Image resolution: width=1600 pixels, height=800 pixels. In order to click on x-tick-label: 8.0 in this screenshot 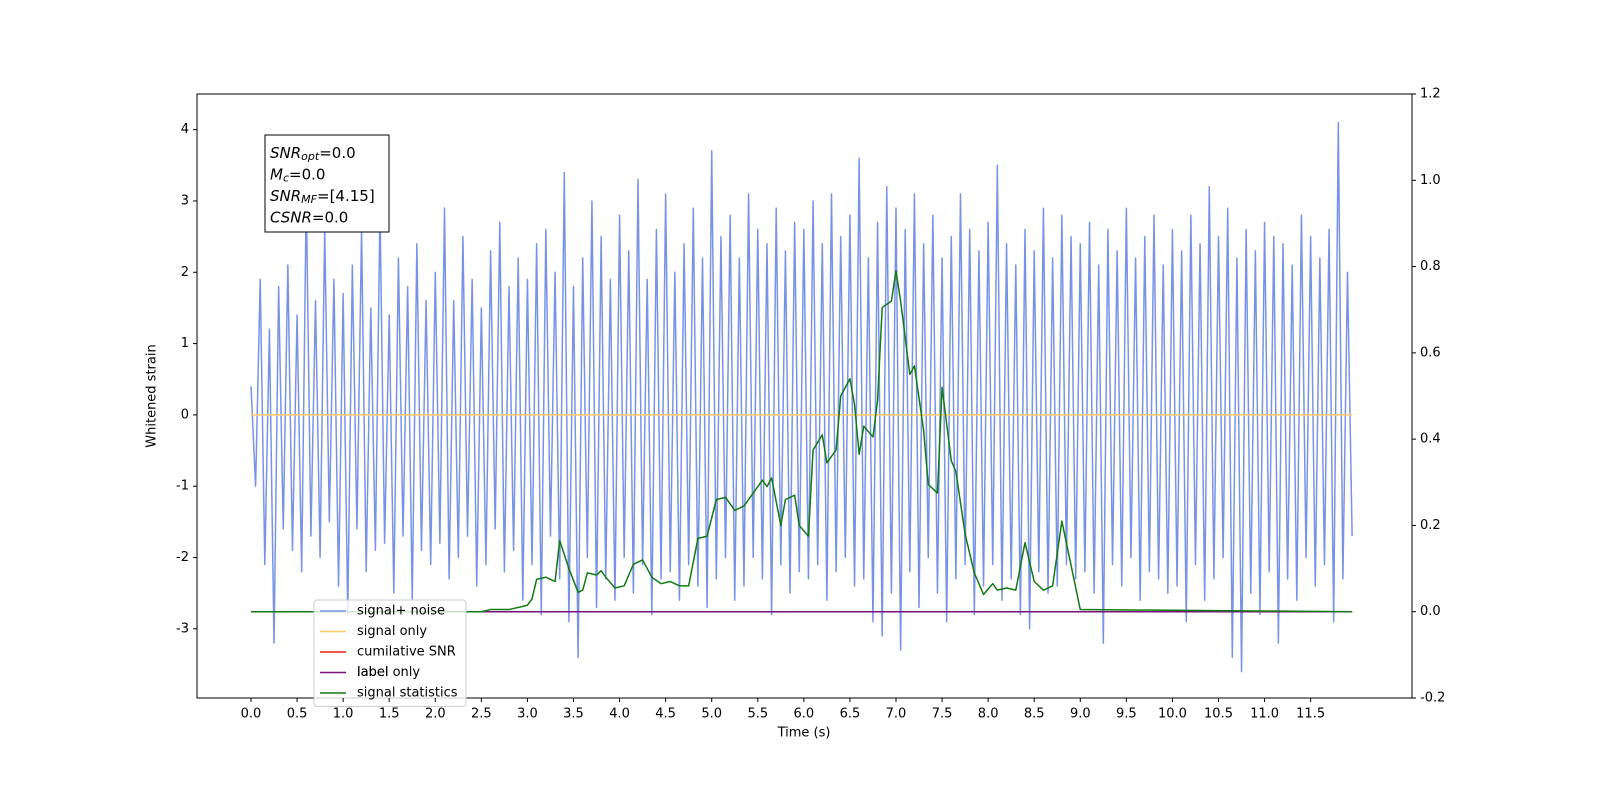, I will do `click(988, 714)`.